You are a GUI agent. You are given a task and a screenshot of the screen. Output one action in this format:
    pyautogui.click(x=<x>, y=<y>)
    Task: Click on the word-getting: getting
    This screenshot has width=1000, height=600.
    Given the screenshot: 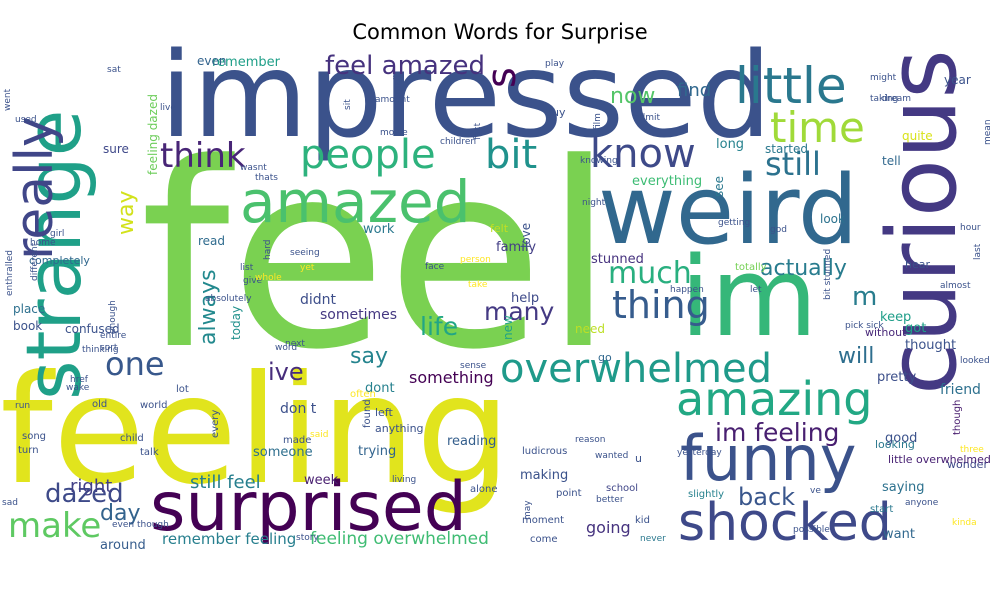 What is the action you would take?
    pyautogui.click(x=734, y=223)
    